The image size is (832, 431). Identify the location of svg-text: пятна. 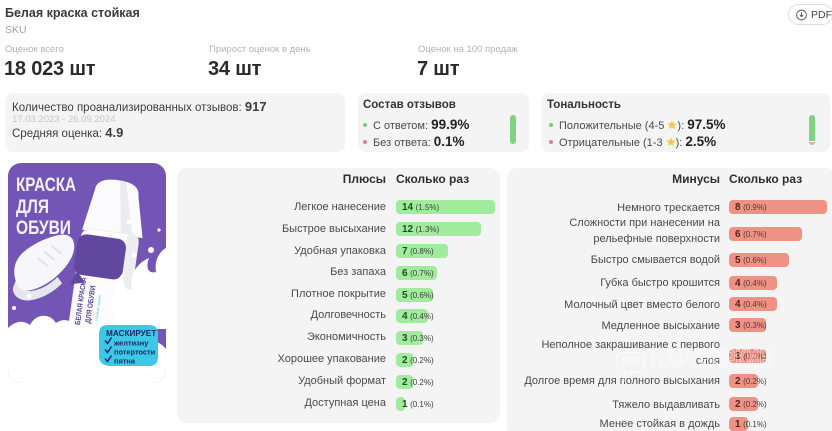
(125, 361).